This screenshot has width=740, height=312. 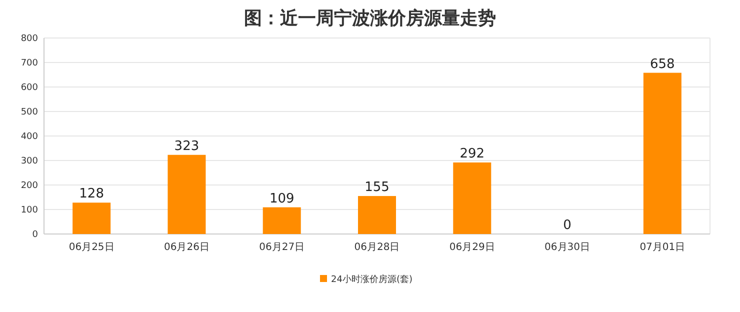 I want to click on y-tick-label: 200, so click(x=29, y=186).